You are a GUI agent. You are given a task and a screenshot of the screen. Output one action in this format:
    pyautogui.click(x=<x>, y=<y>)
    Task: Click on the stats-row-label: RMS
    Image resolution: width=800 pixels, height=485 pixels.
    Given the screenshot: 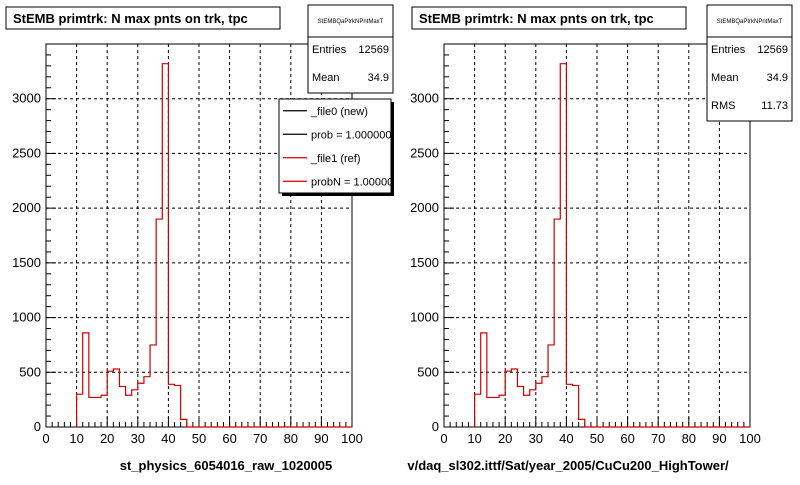 What is the action you would take?
    pyautogui.click(x=723, y=106)
    